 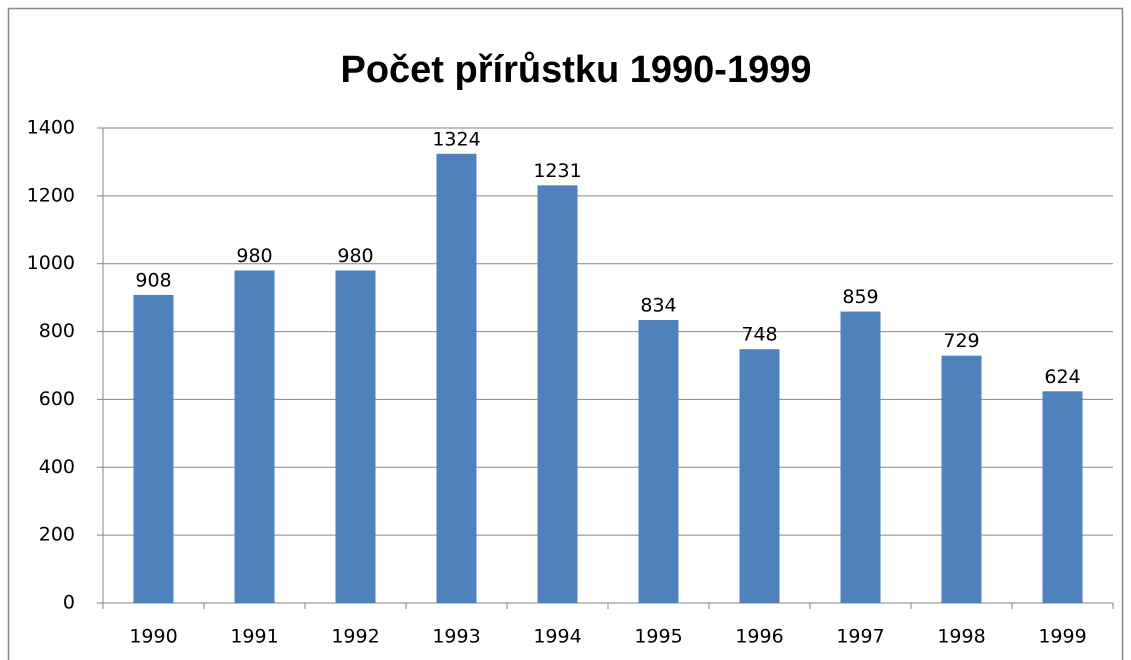 What do you see at coordinates (456, 637) in the screenshot?
I see `x-tick-label: 1993` at bounding box center [456, 637].